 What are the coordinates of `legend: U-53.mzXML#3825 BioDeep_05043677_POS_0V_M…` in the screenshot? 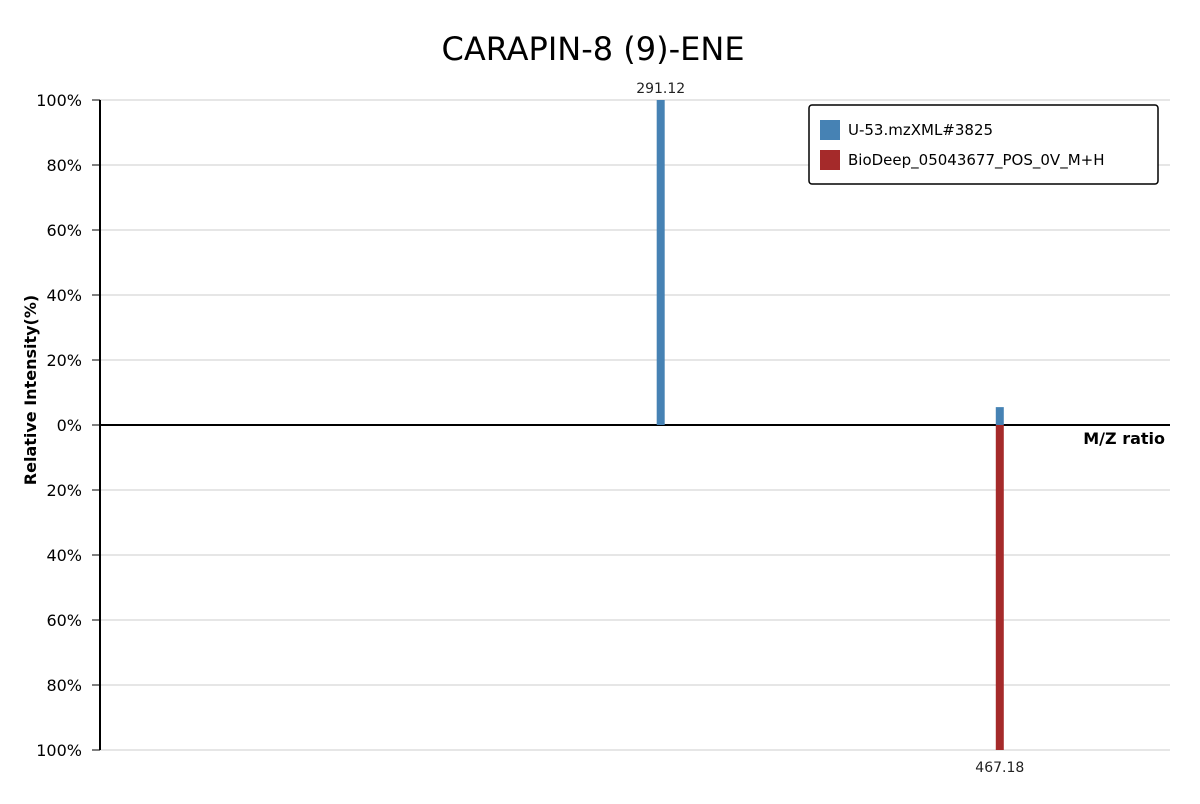 It's located at (983, 144).